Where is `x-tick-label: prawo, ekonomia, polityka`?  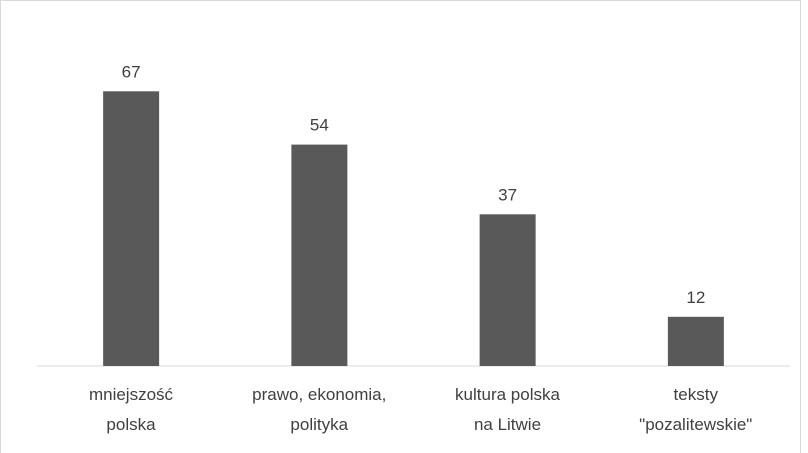
x-tick-label: prawo, ekonomia, polityka is located at coordinates (319, 409).